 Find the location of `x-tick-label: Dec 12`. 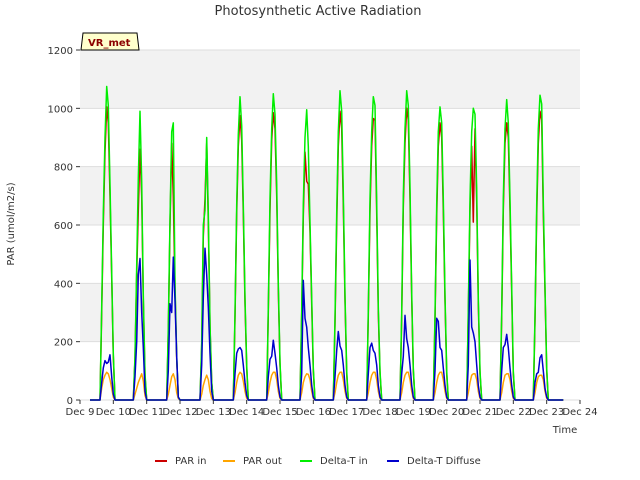

x-tick-label: Dec 12 is located at coordinates (179, 412).